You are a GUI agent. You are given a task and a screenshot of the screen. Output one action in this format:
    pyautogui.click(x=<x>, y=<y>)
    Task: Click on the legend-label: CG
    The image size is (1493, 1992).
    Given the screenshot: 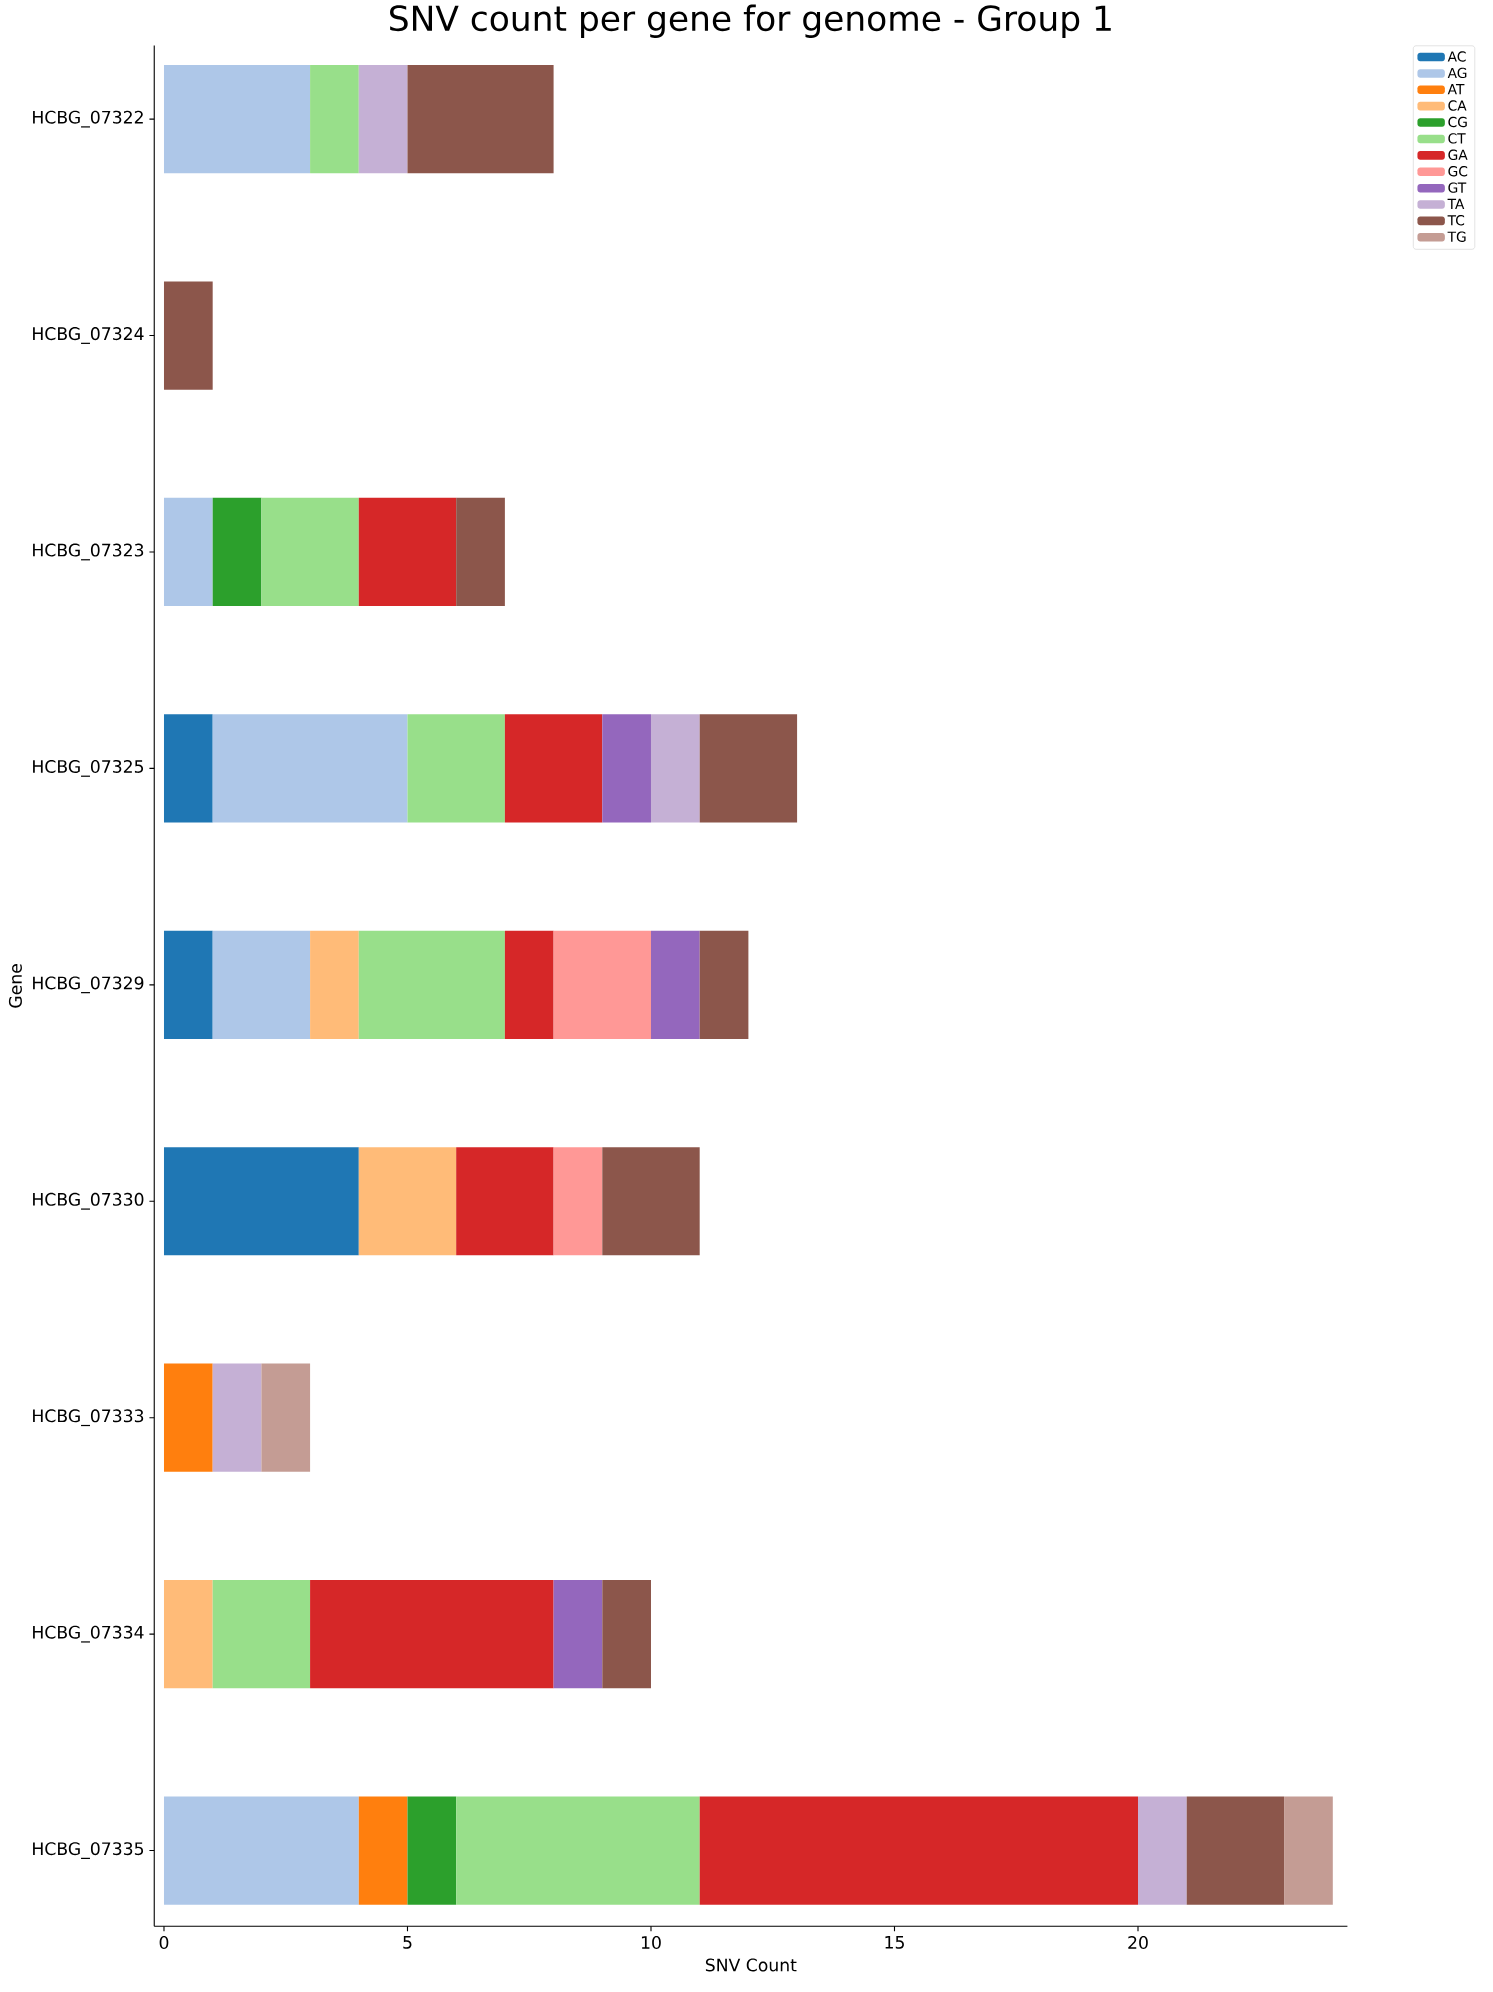 What is the action you would take?
    pyautogui.click(x=1457, y=122)
    